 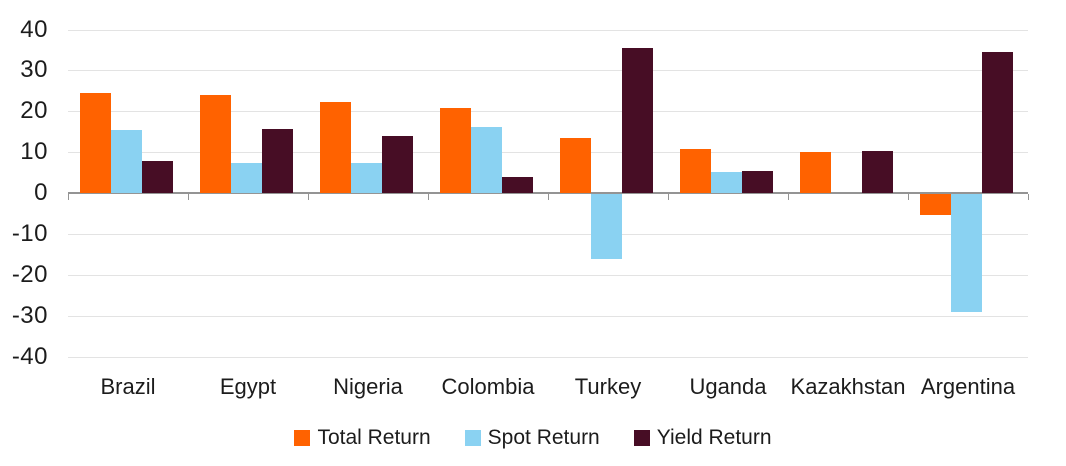 What do you see at coordinates (126, 161) in the screenshot?
I see `bar-spot-return-brazil` at bounding box center [126, 161].